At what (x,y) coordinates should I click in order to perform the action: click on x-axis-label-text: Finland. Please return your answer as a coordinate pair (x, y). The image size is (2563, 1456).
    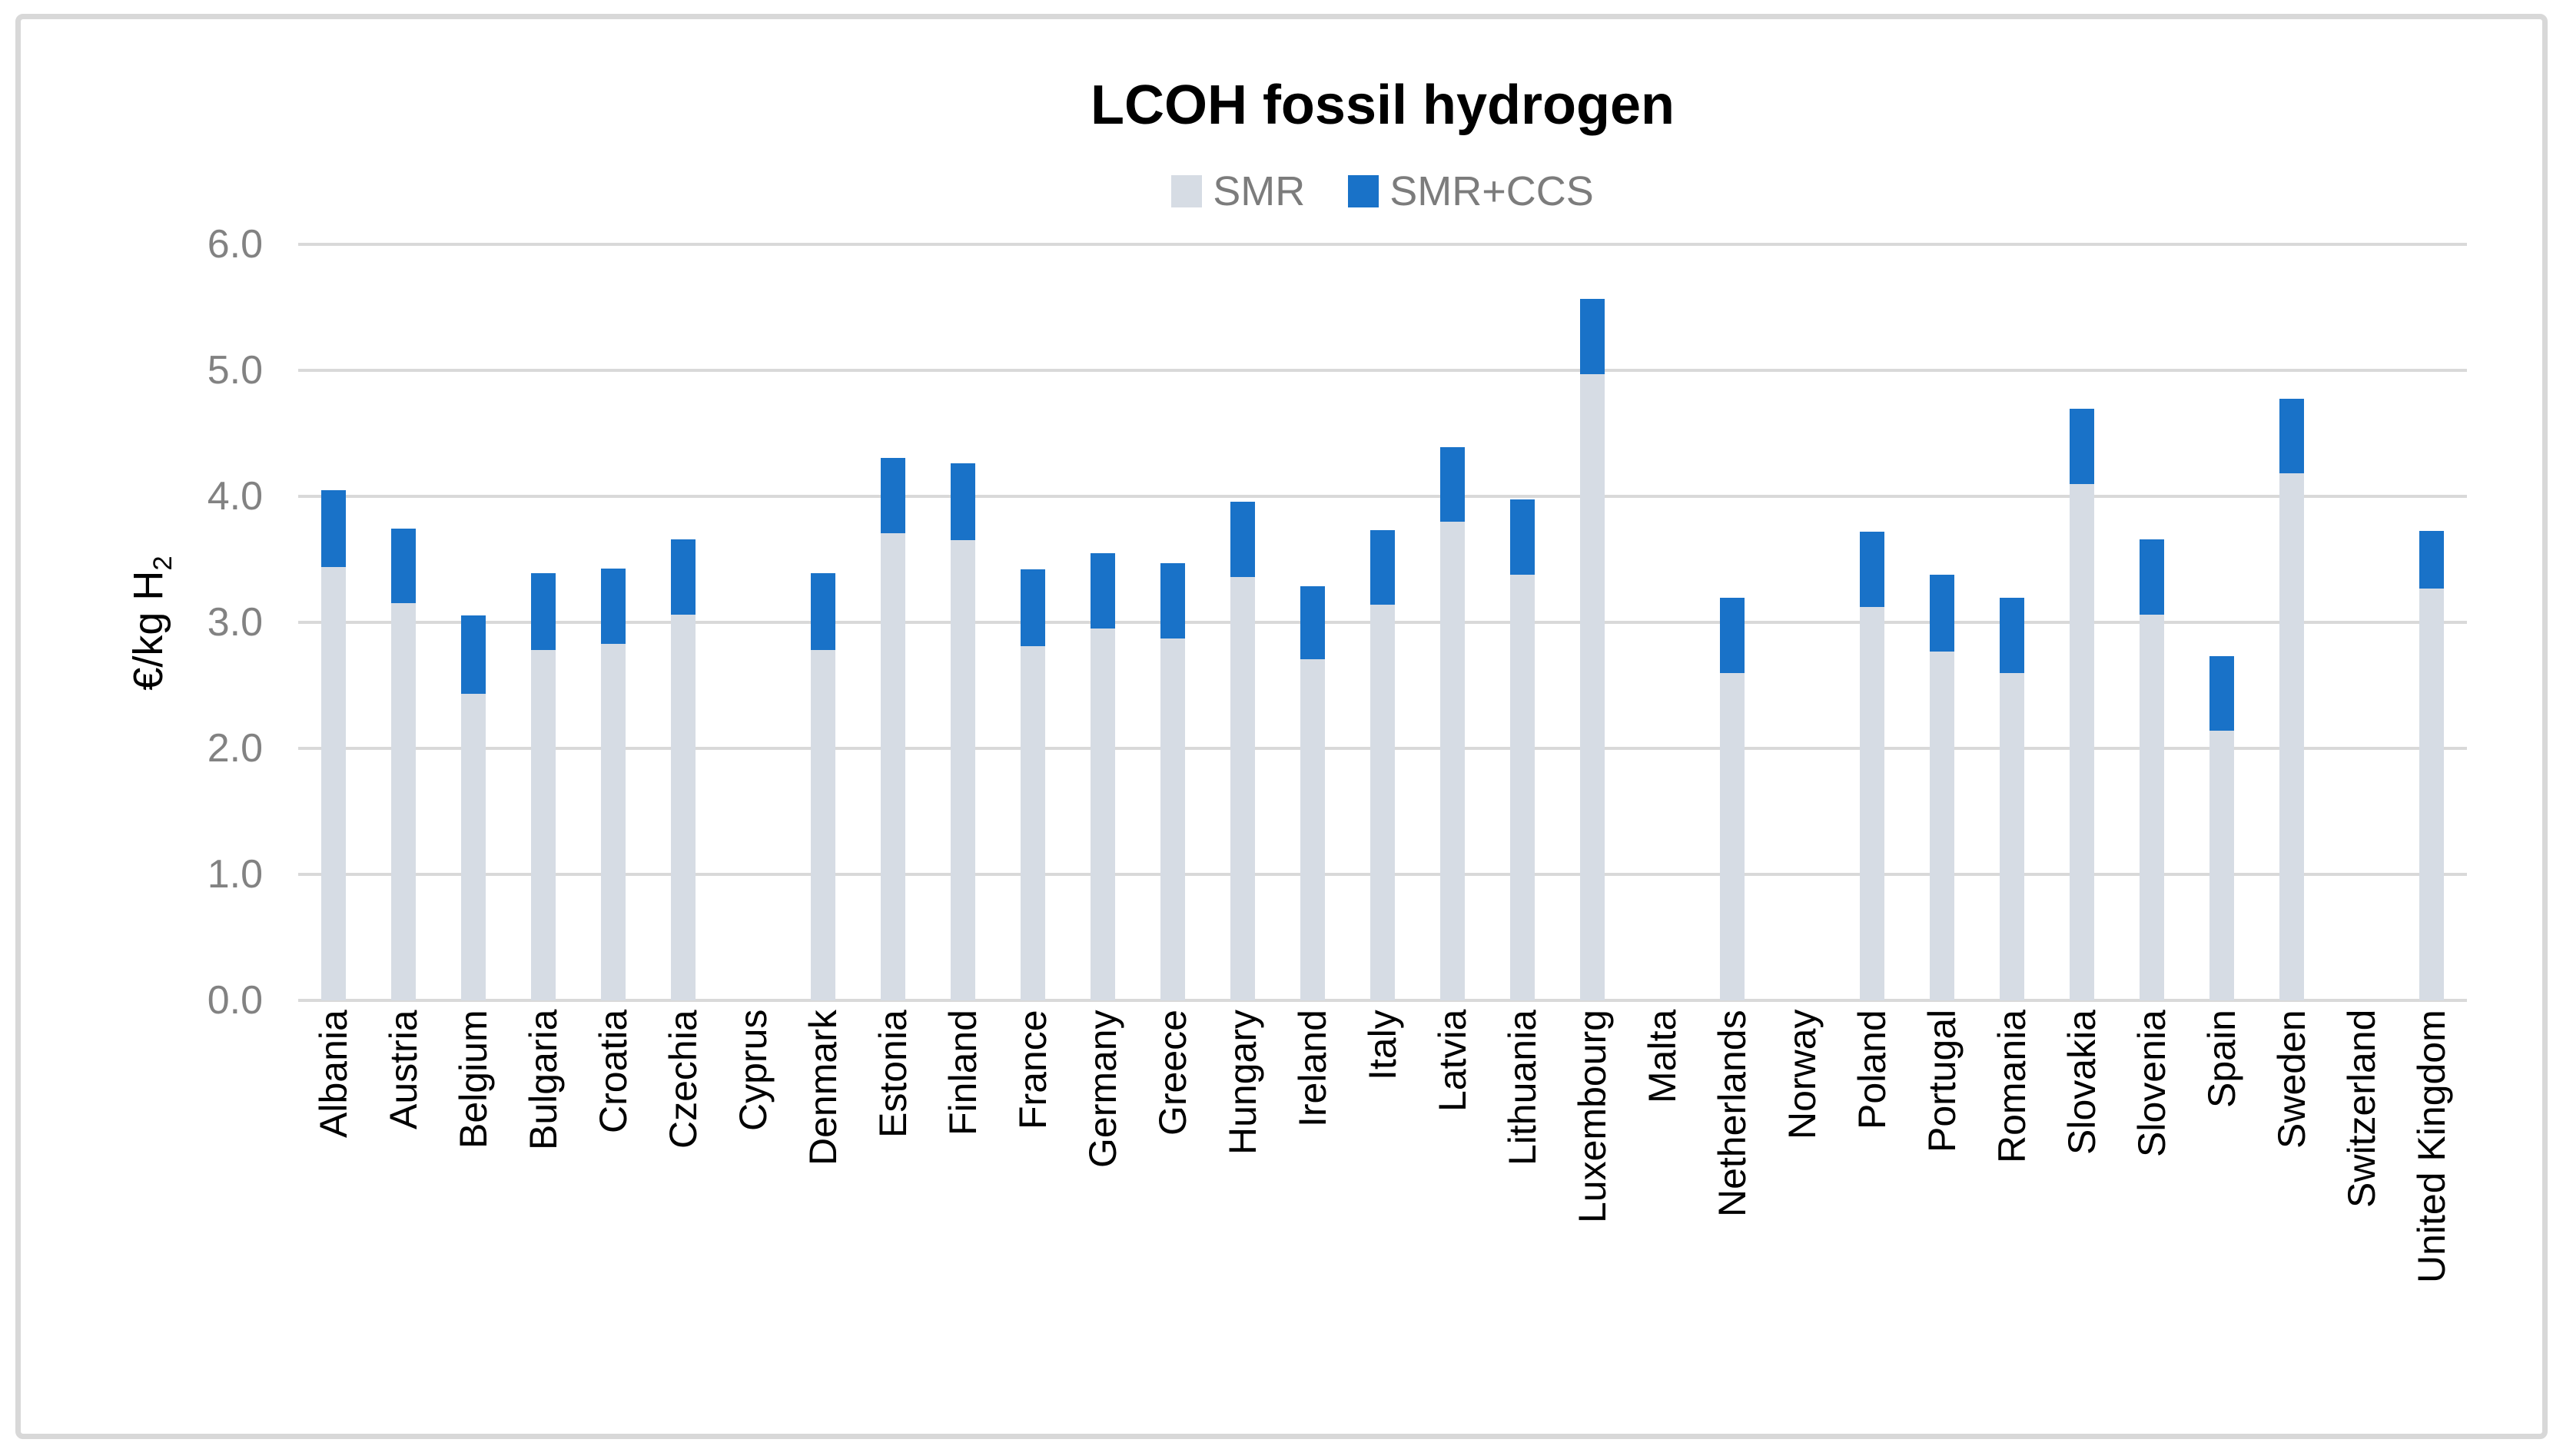
    Looking at the image, I should click on (963, 1073).